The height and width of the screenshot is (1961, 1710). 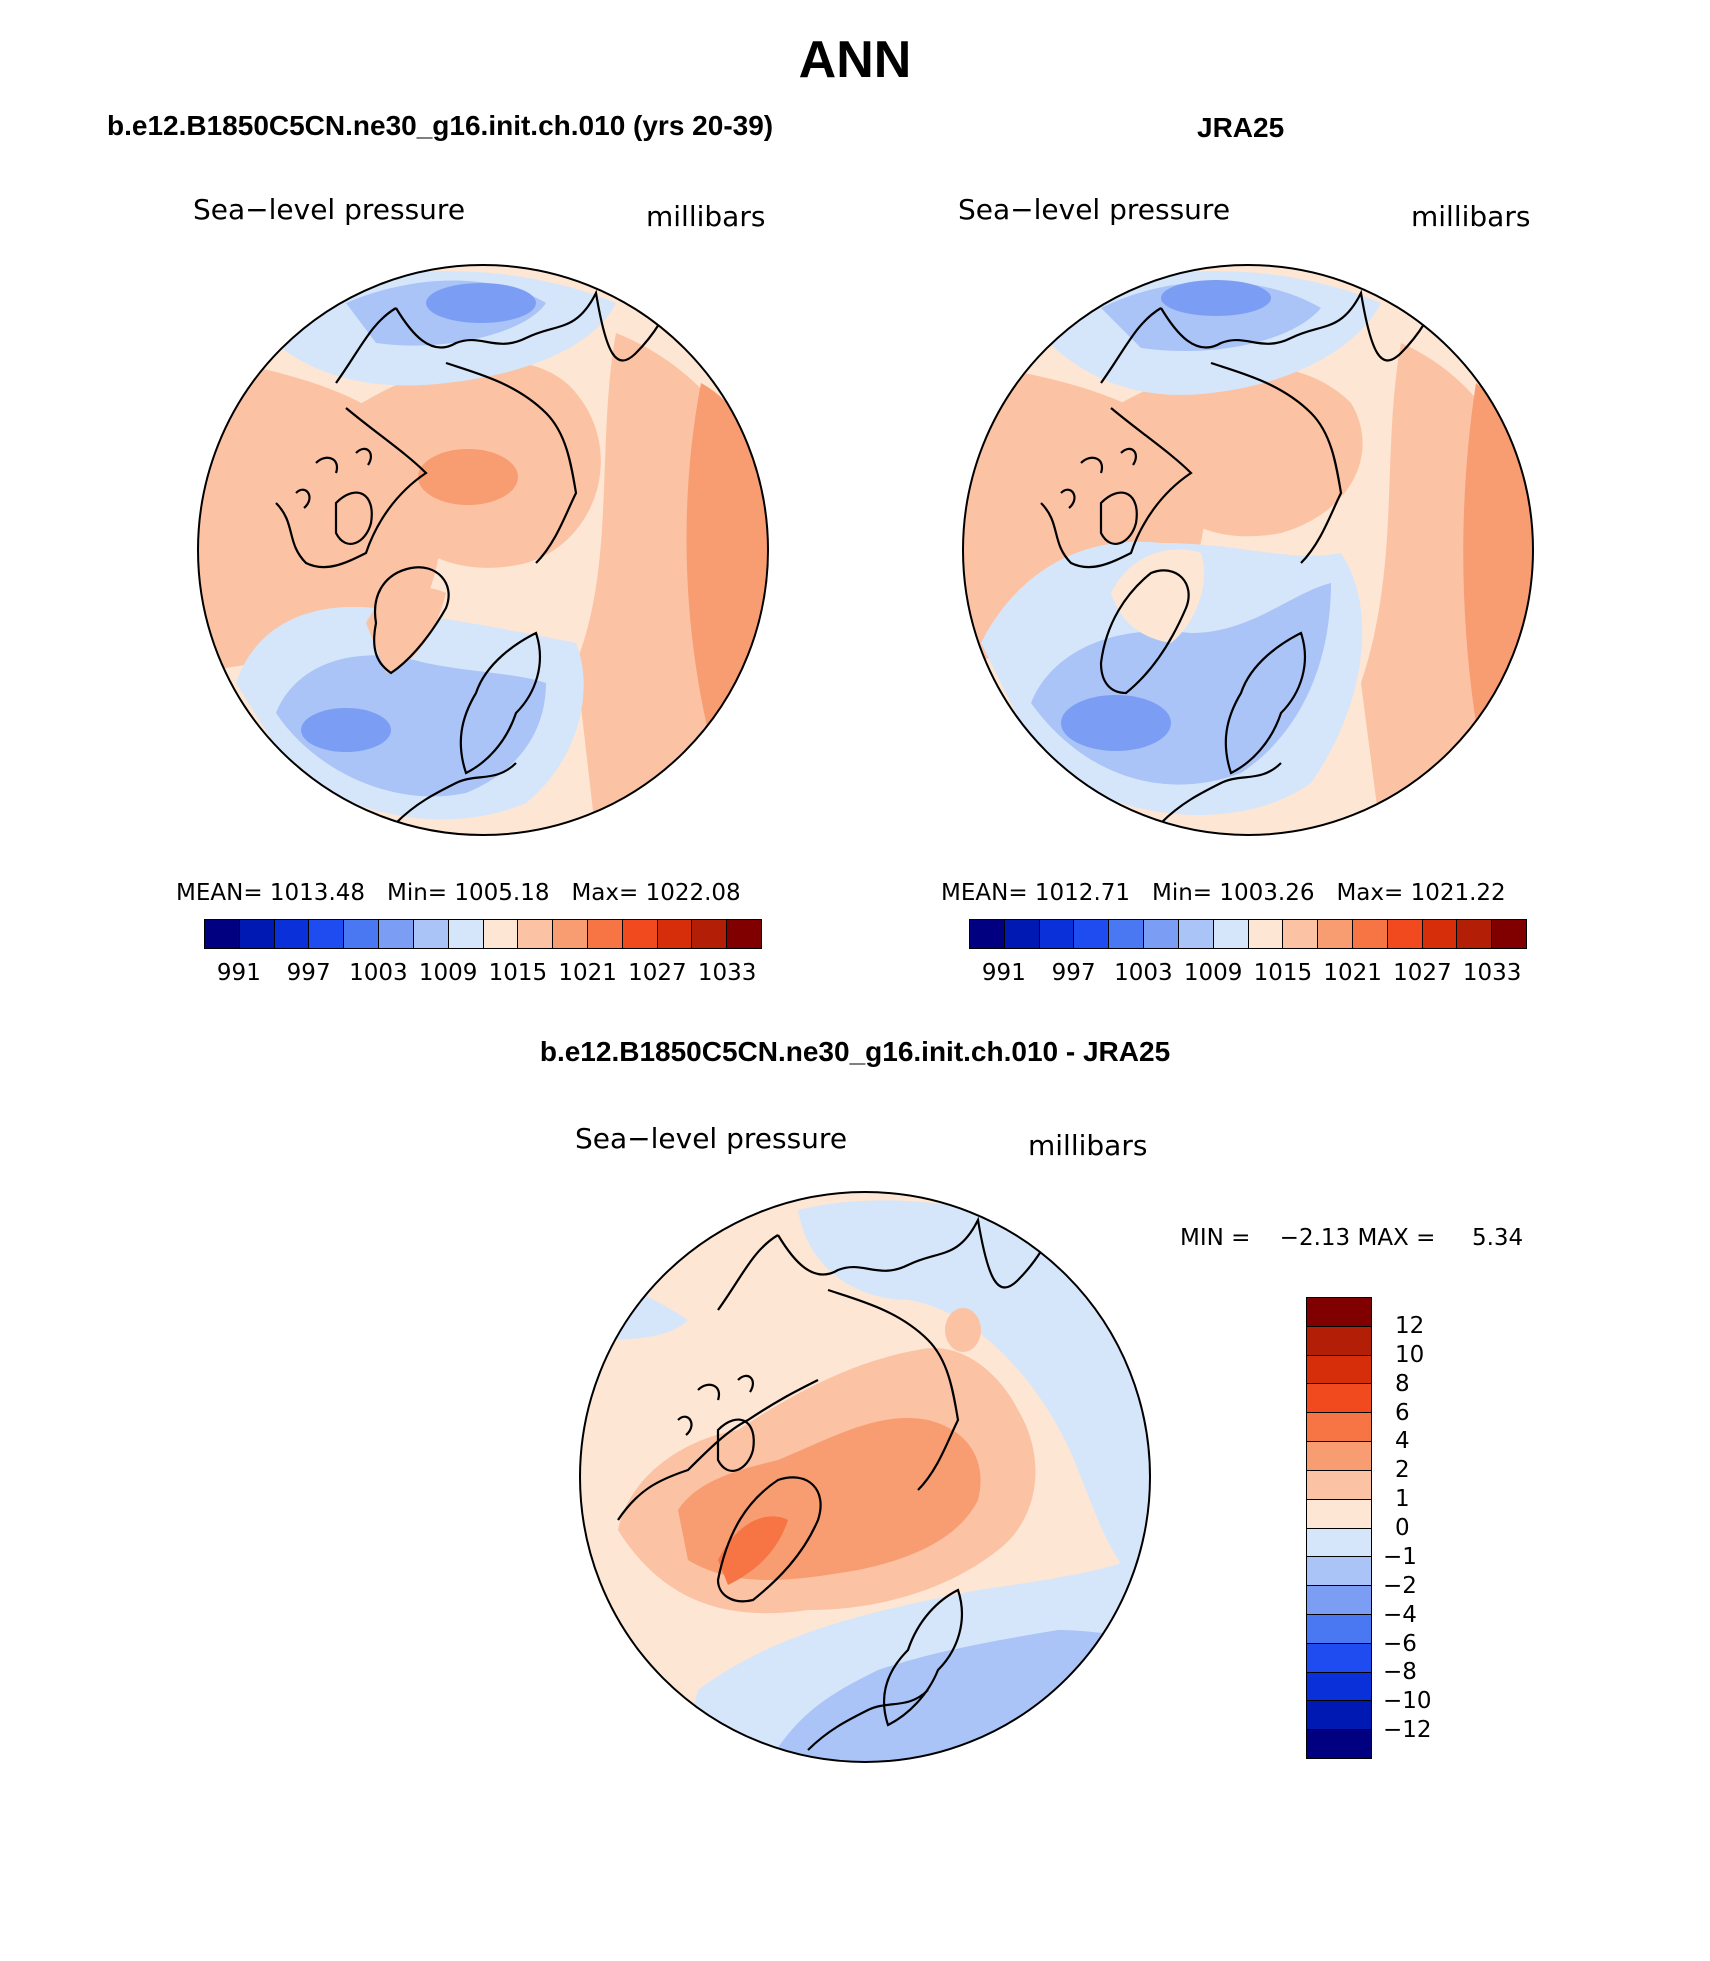 What do you see at coordinates (1088, 1145) in the screenshot?
I see `diff-units-label: millibars` at bounding box center [1088, 1145].